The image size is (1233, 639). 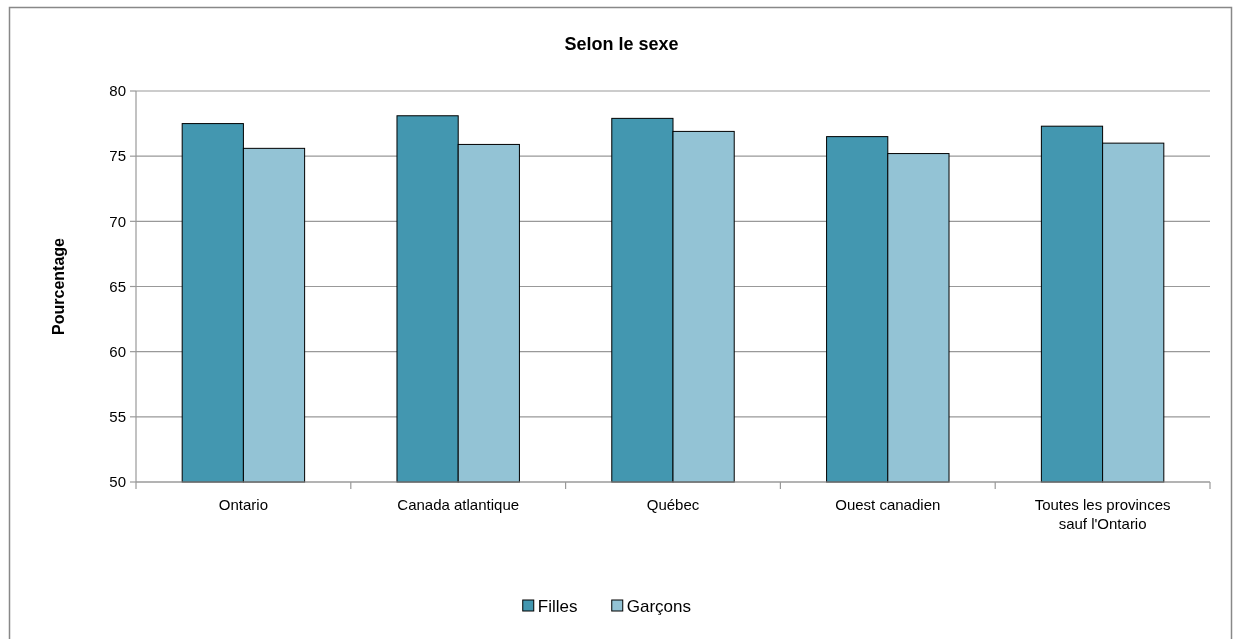 What do you see at coordinates (117, 351) in the screenshot?
I see `y-tick-label: 60` at bounding box center [117, 351].